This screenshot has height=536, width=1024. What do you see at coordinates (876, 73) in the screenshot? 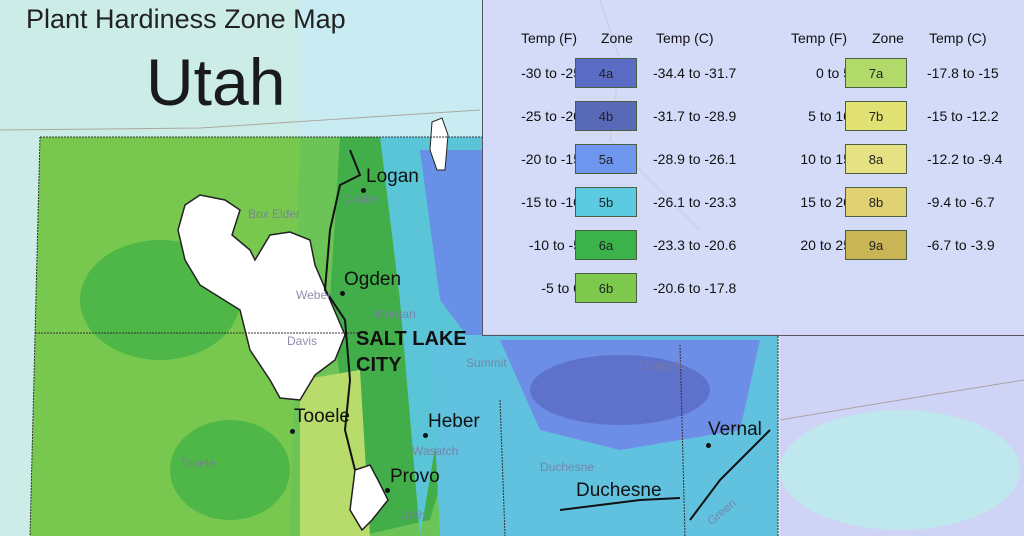
I see `legend-zone-swatch: 7a` at bounding box center [876, 73].